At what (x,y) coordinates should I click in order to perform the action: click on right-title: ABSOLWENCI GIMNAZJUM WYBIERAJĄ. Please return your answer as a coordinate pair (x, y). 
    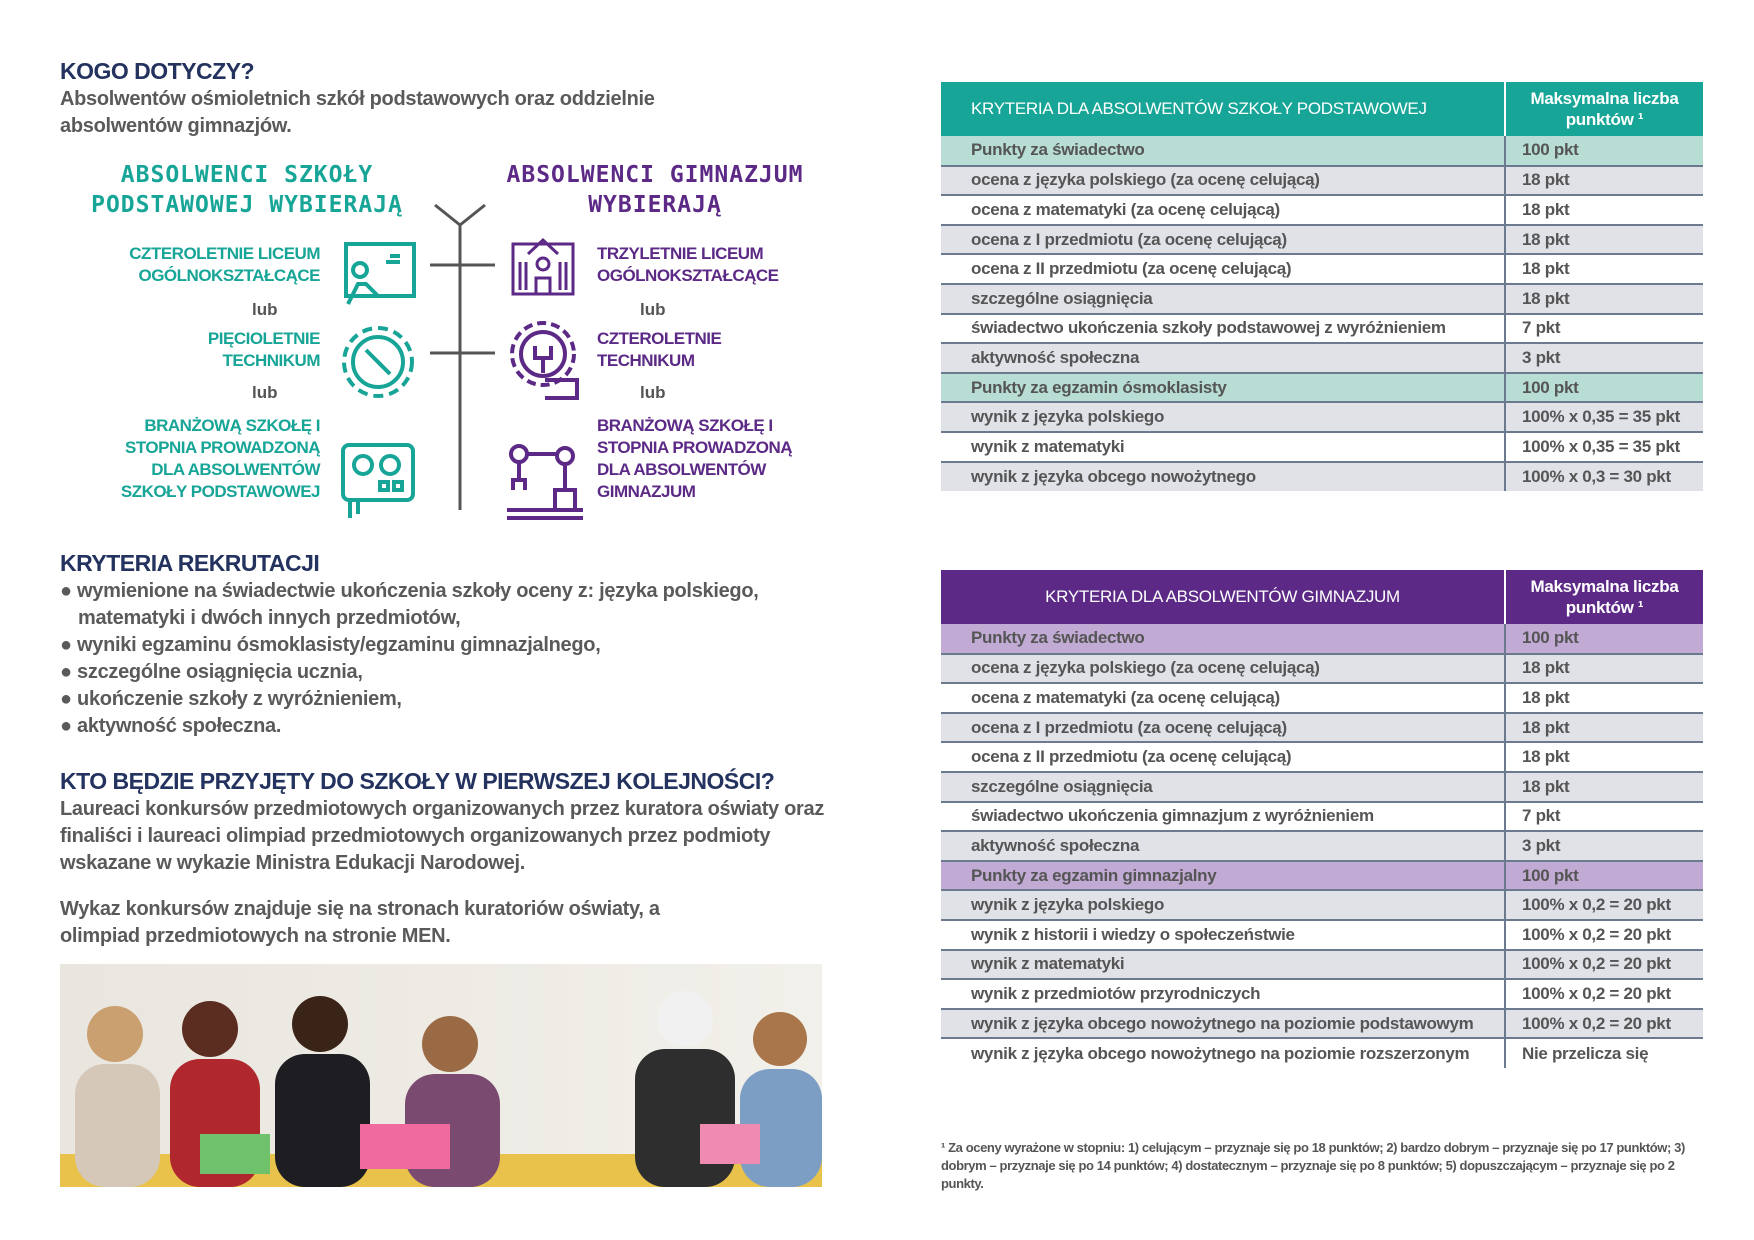
    Looking at the image, I should click on (655, 190).